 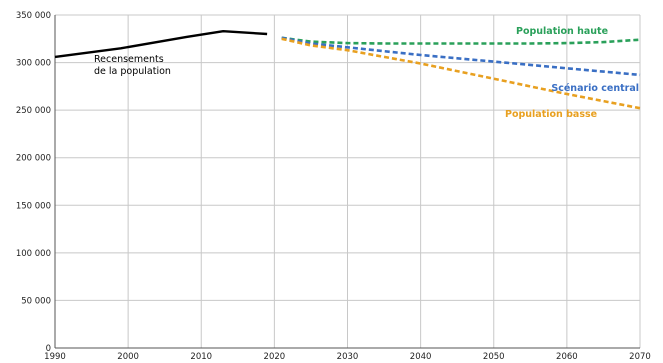 What do you see at coordinates (128, 357) in the screenshot?
I see `x-tick-label: 2000` at bounding box center [128, 357].